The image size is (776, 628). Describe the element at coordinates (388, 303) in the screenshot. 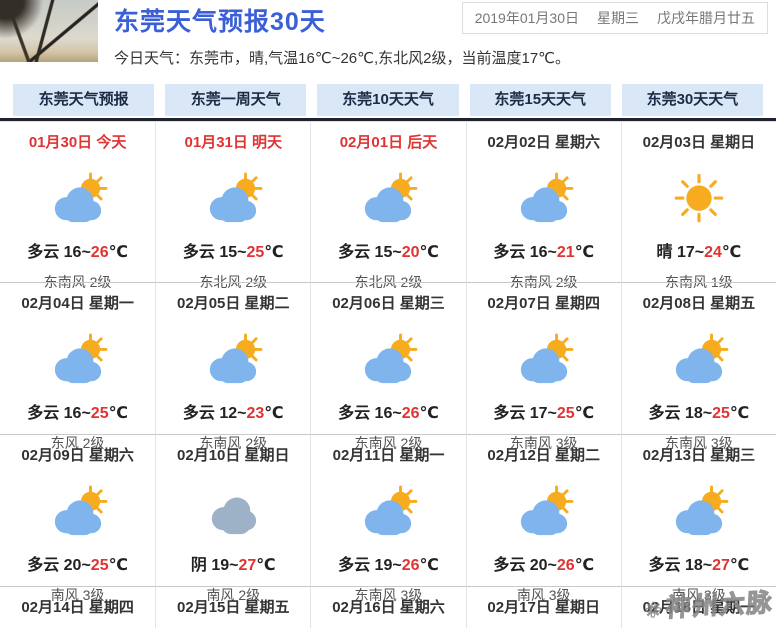

I see `cell-date: 02月06日 星期三` at that location.